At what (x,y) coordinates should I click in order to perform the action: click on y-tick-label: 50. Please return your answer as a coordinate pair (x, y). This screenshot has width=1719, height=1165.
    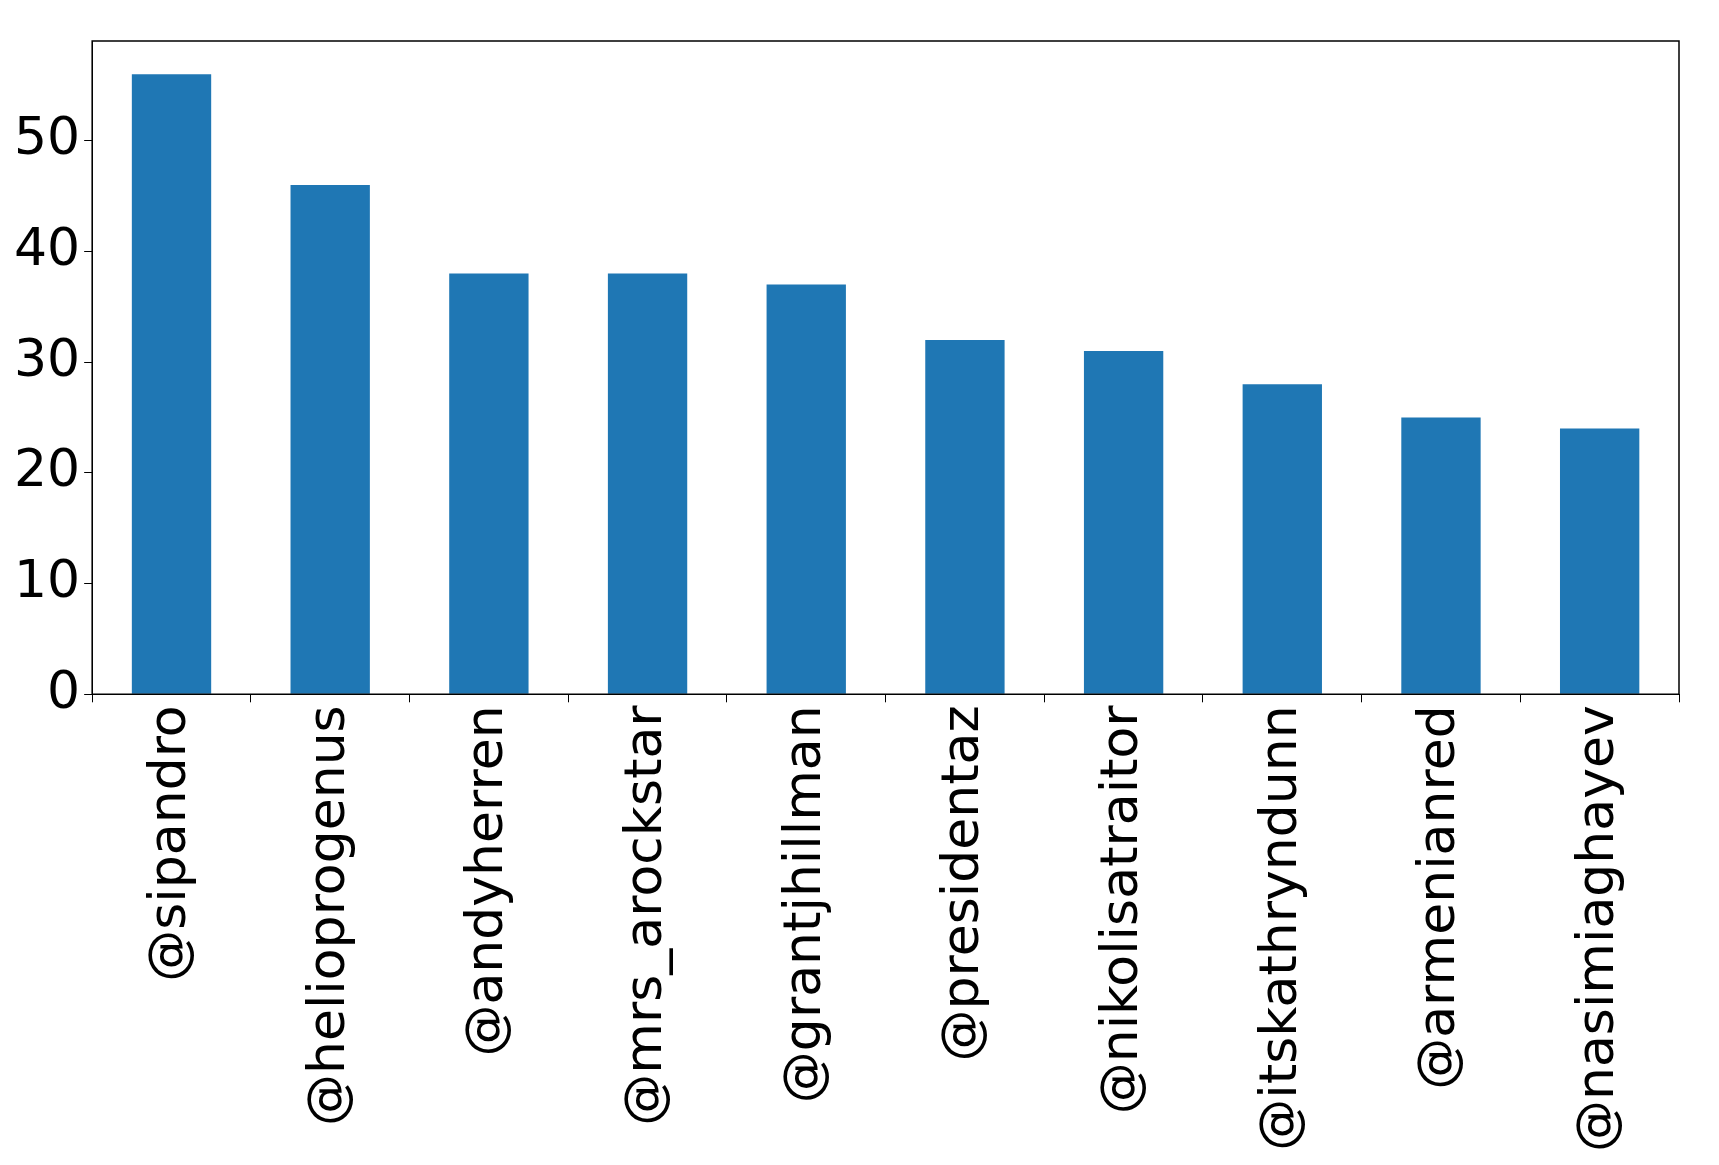
    Looking at the image, I should click on (47, 136).